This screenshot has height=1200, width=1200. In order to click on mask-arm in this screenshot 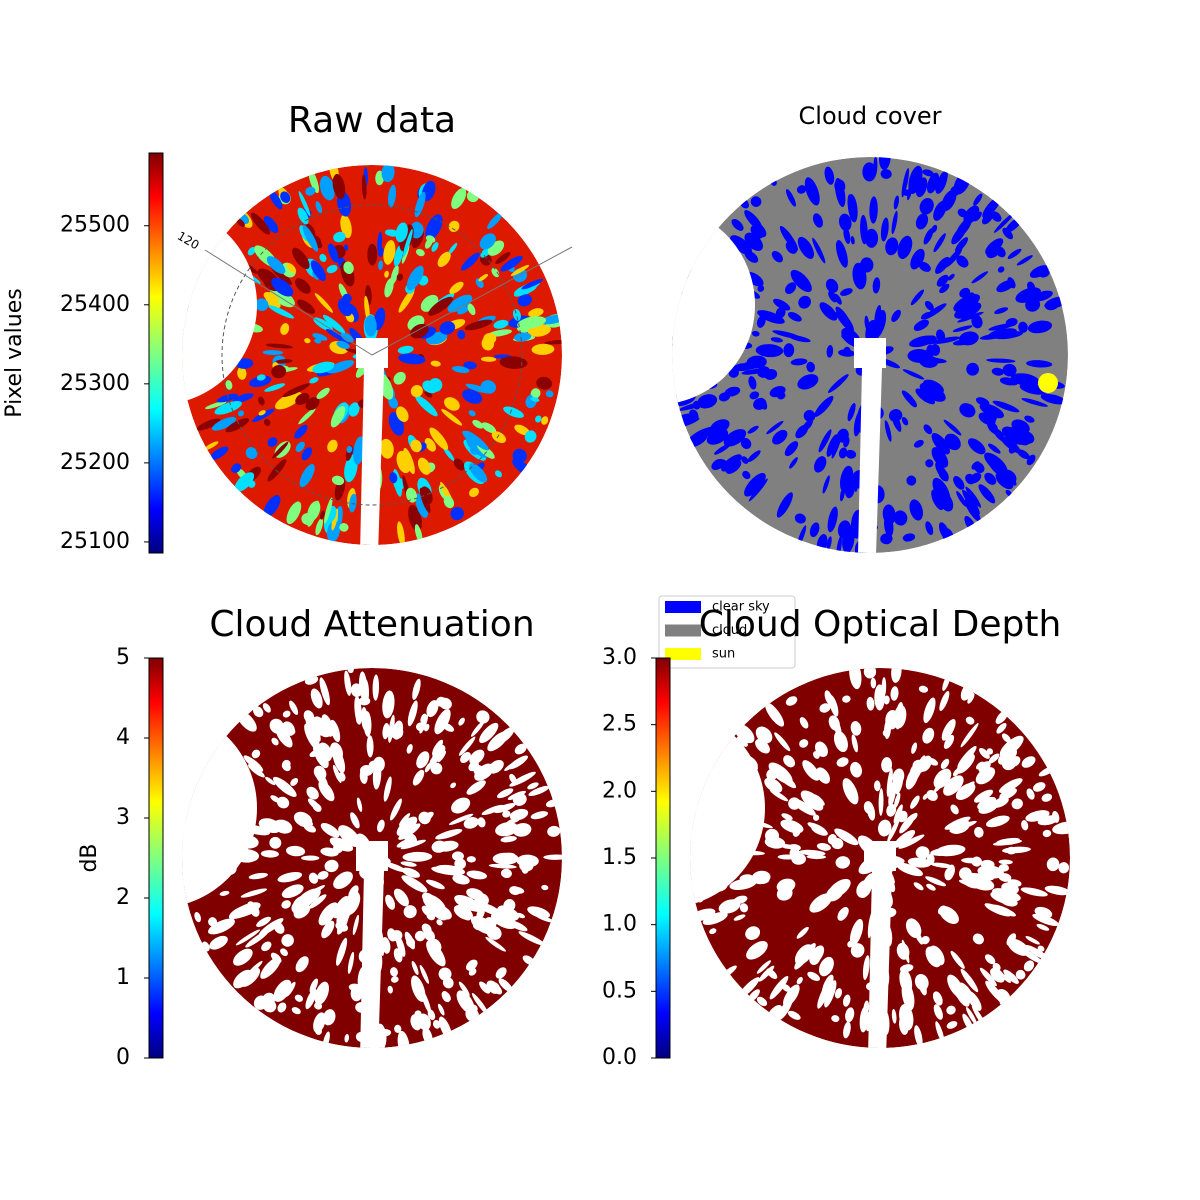, I will do `click(372, 959)`.